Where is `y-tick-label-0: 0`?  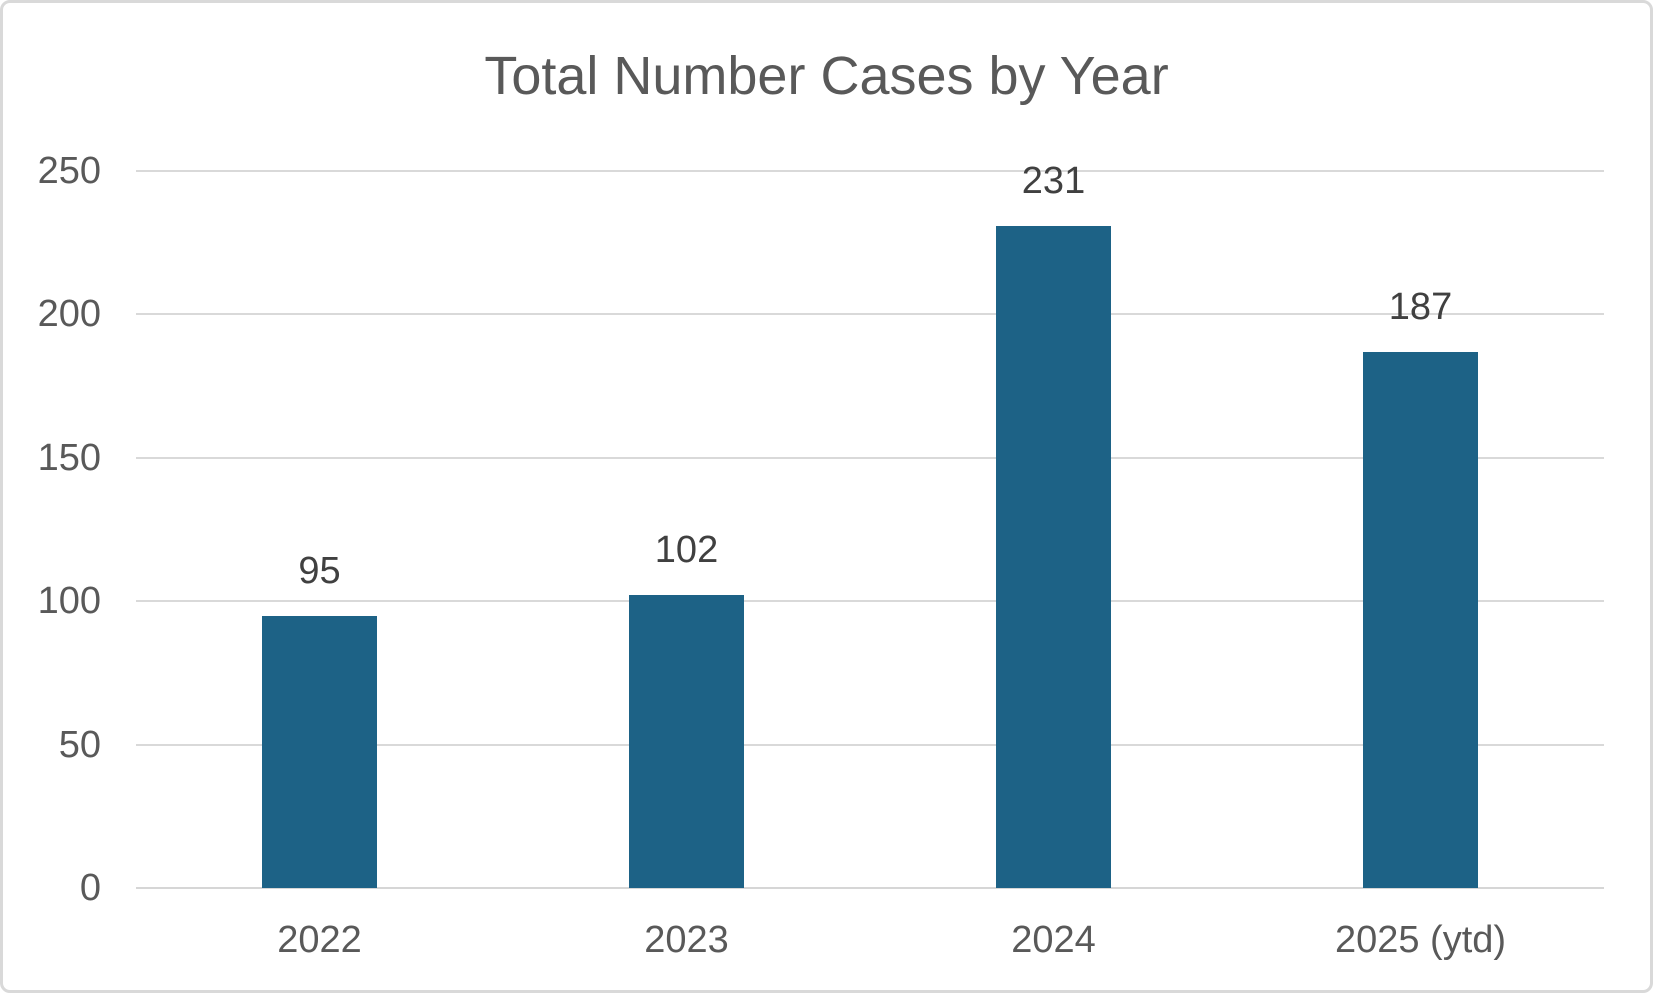 y-tick-label-0: 0 is located at coordinates (90, 888).